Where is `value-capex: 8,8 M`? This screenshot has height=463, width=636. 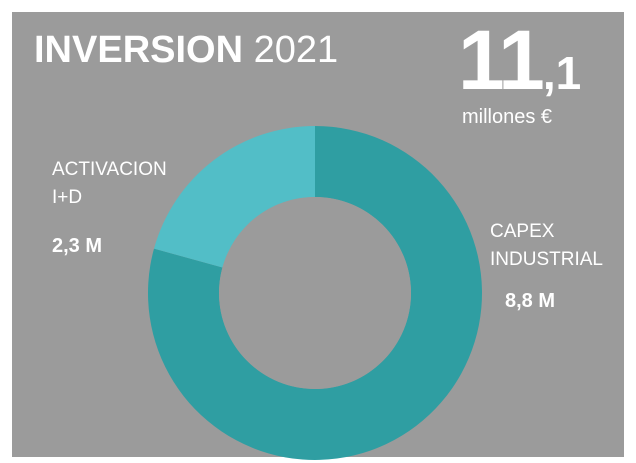
value-capex: 8,8 M is located at coordinates (530, 301).